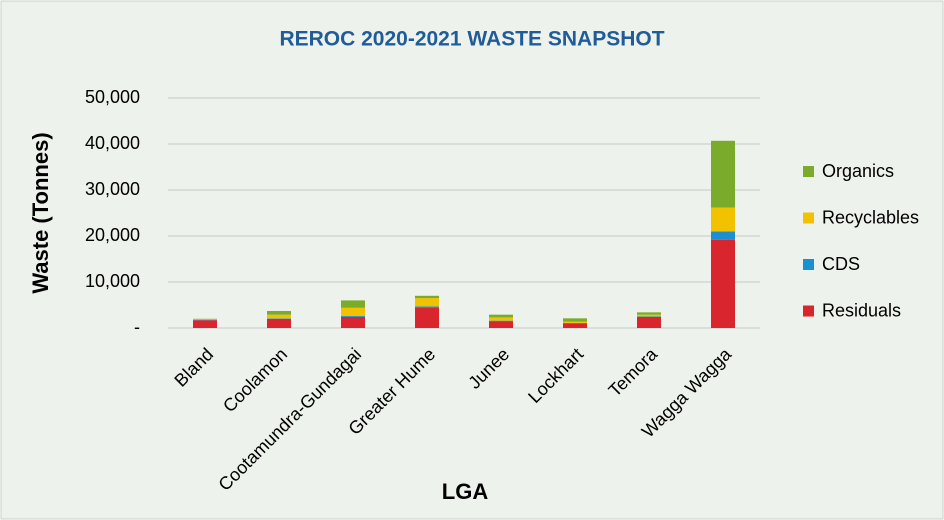 Image resolution: width=944 pixels, height=520 pixels. I want to click on y-tick-label: 20,000, so click(112, 235).